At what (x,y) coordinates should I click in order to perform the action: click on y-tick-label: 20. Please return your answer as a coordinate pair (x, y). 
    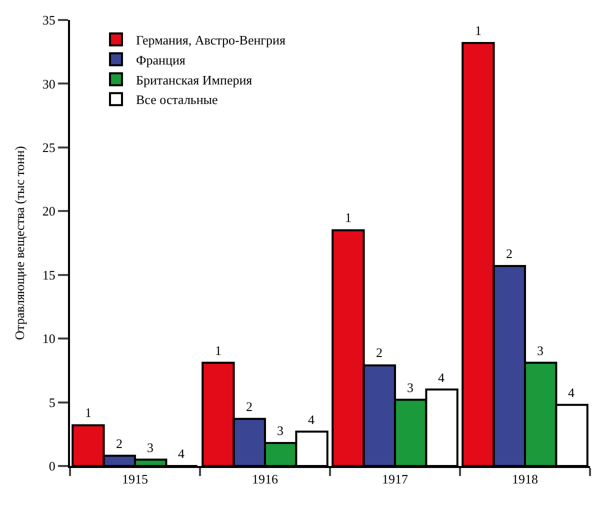
    Looking at the image, I should click on (49, 211).